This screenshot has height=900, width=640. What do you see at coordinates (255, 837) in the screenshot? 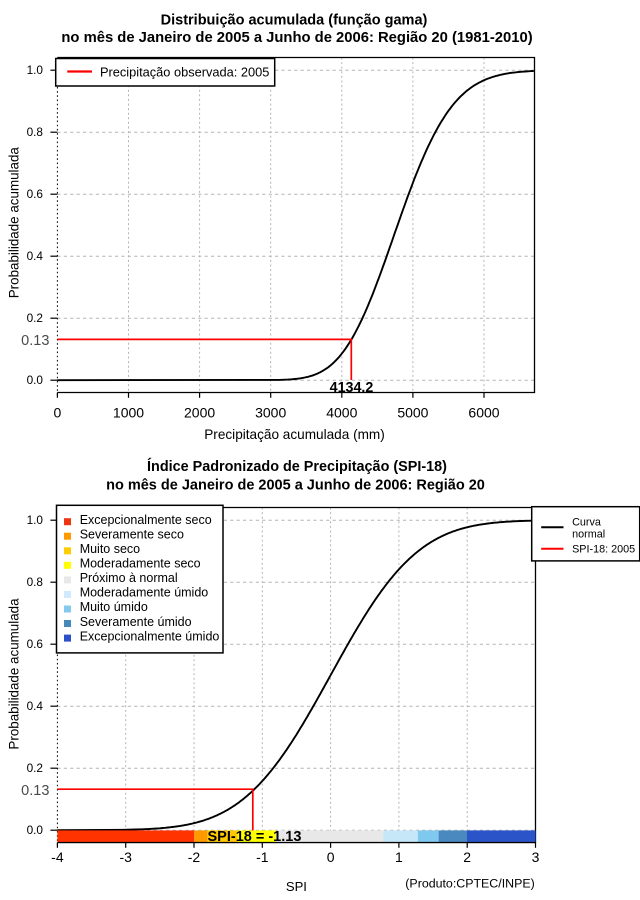
I see `svg-text: SPI-18 = -1.13` at bounding box center [255, 837].